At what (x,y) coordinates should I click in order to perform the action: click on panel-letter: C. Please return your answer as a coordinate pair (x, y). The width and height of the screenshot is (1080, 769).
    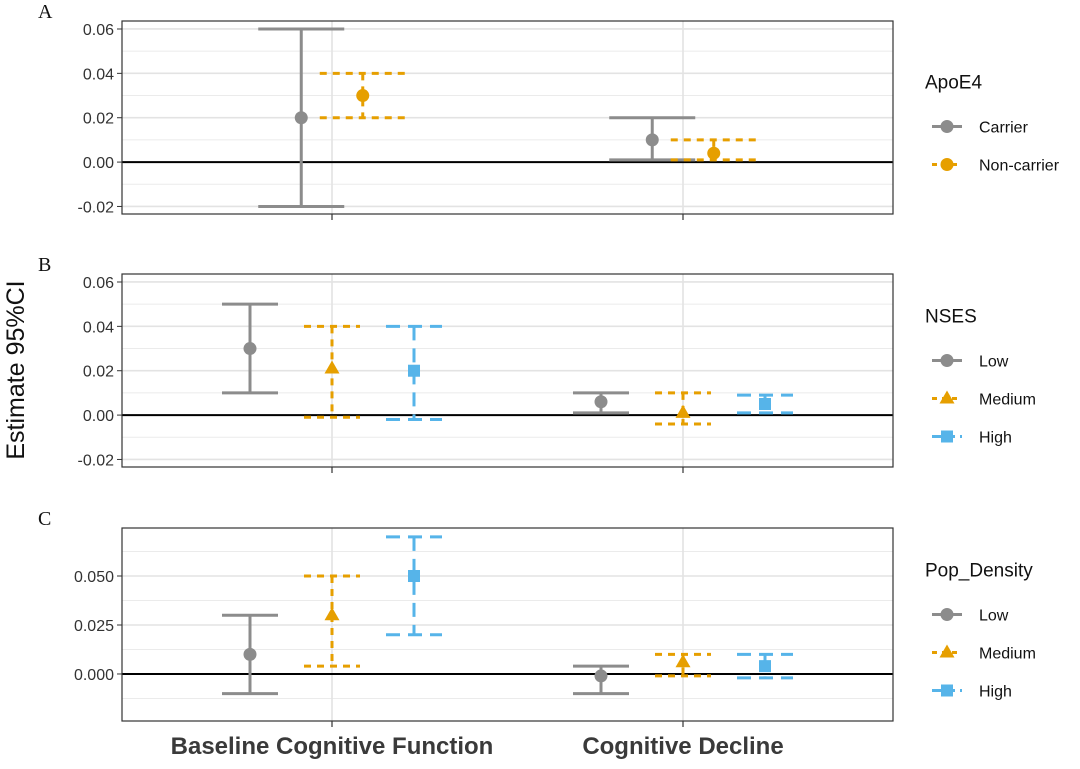
    Looking at the image, I should click on (44, 519).